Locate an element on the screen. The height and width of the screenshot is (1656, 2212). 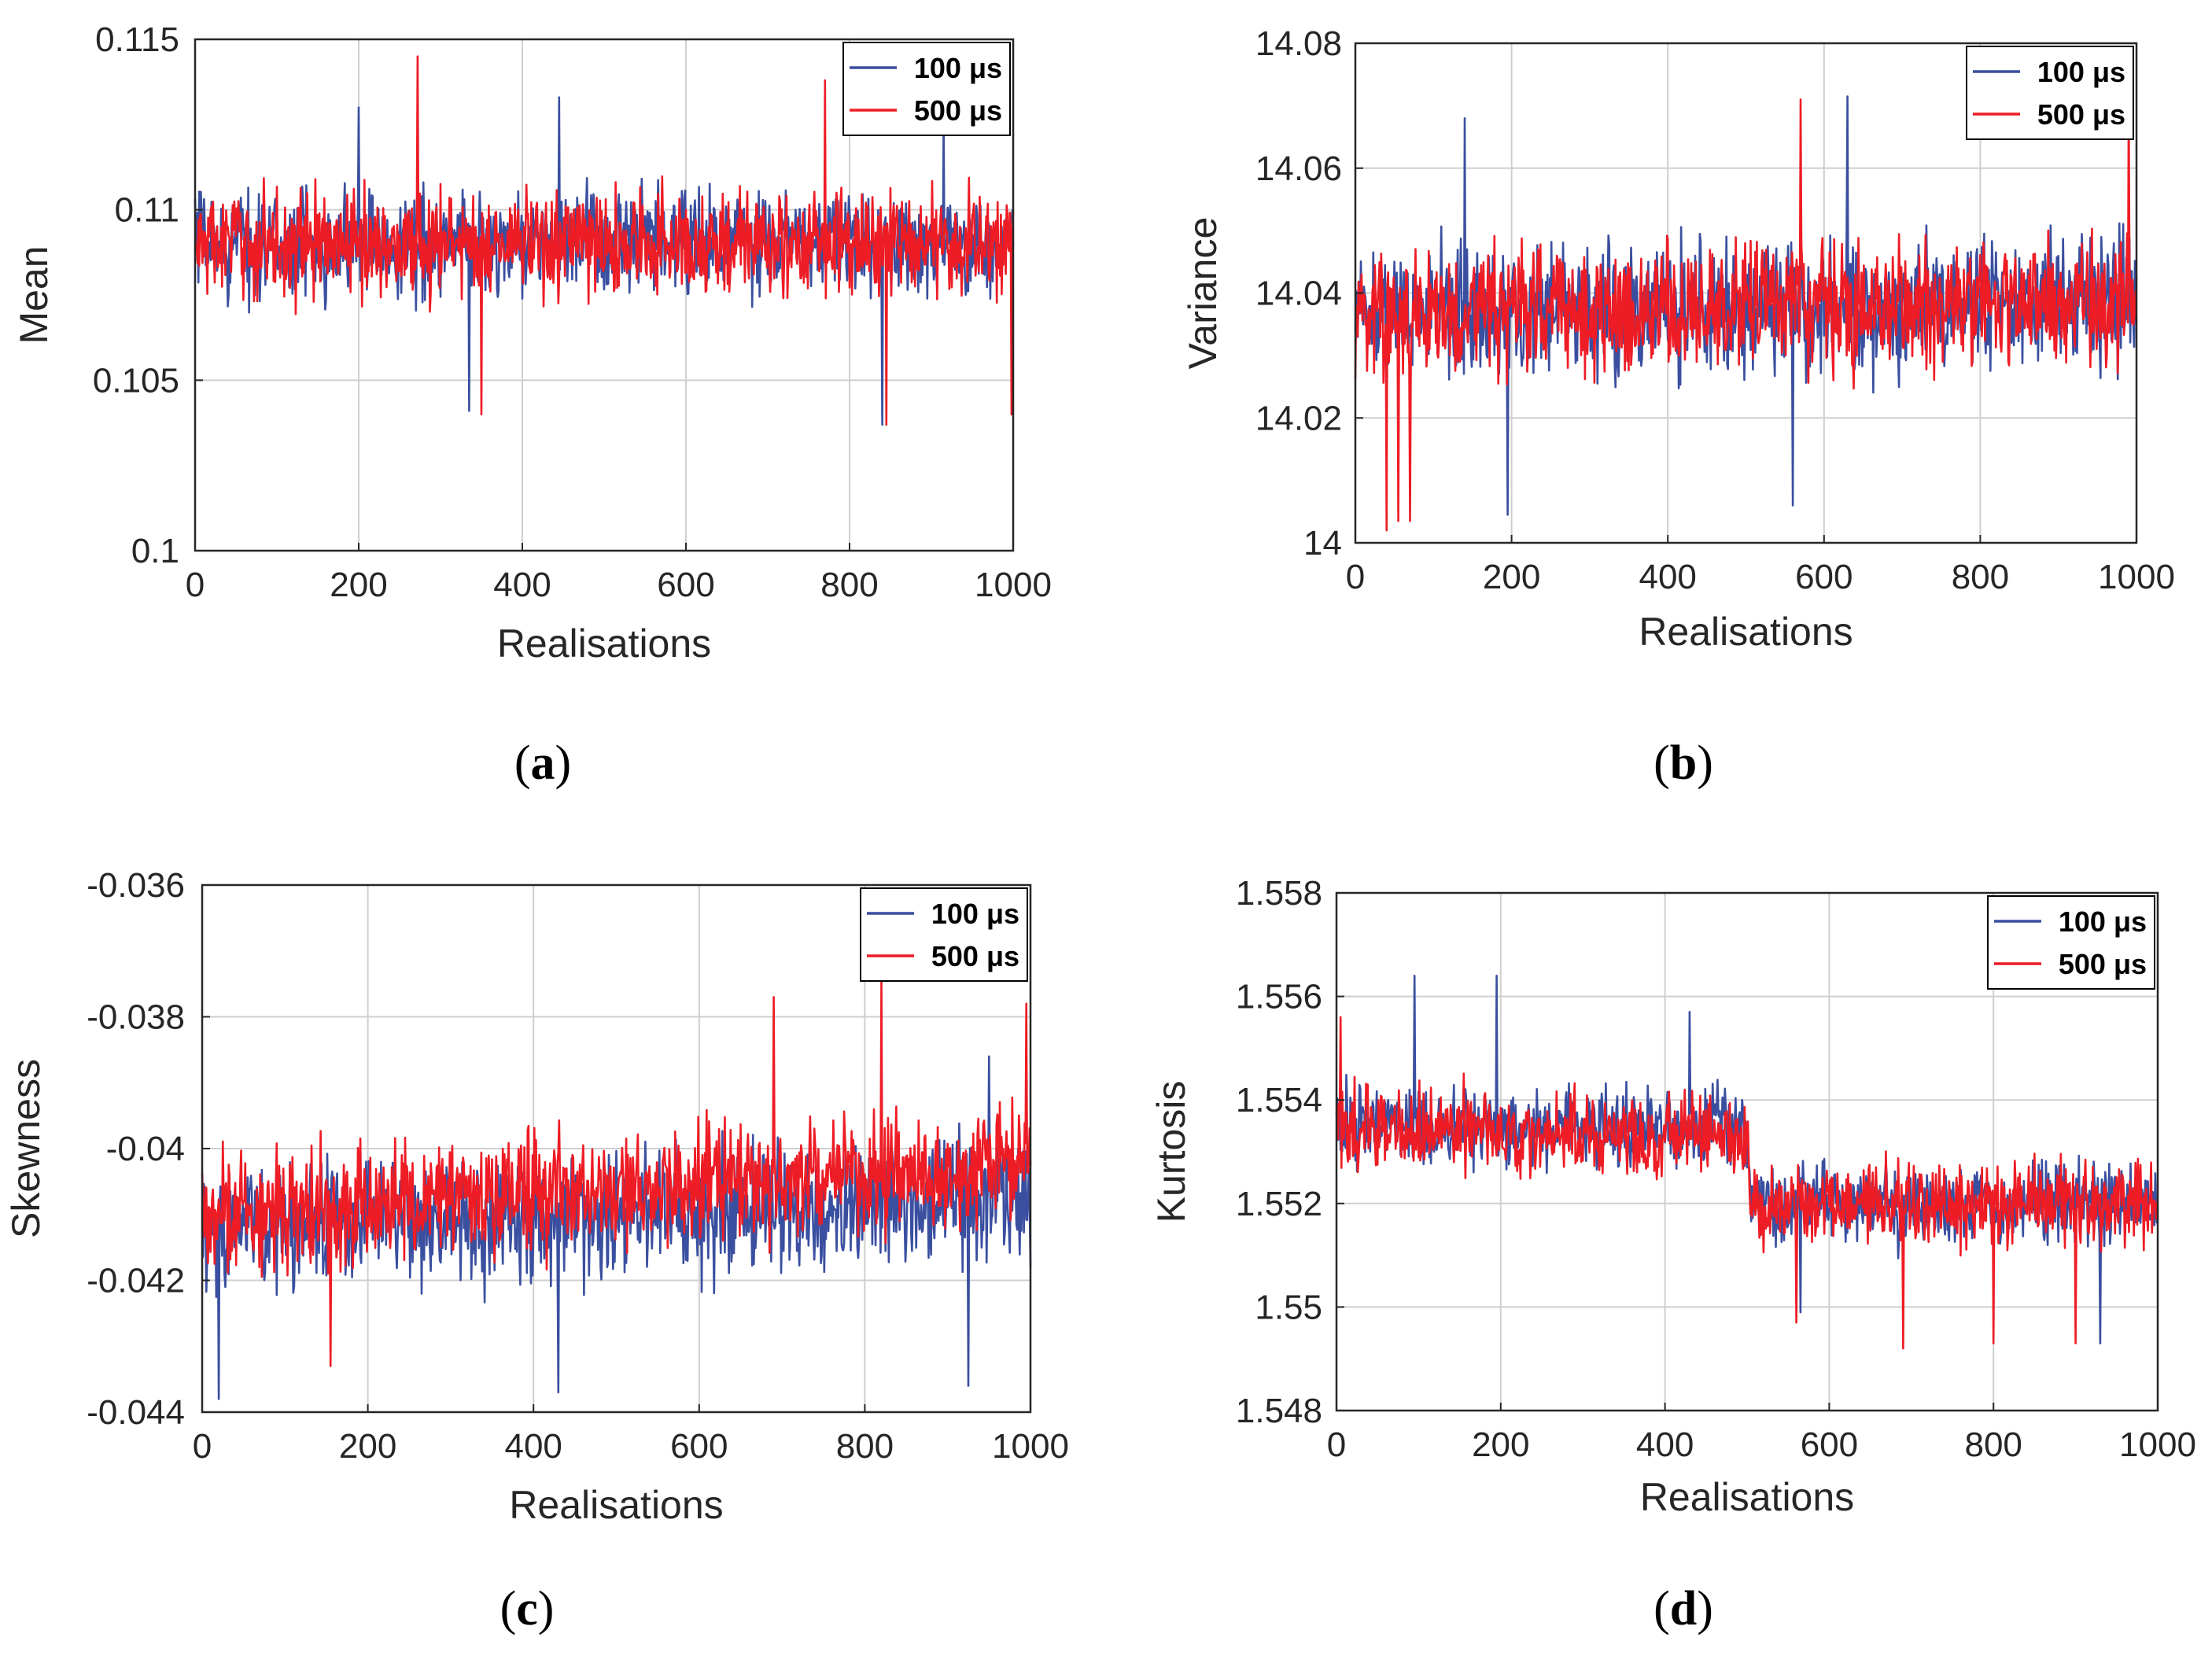
y-tick-label: -0.044 is located at coordinates (136, 1412).